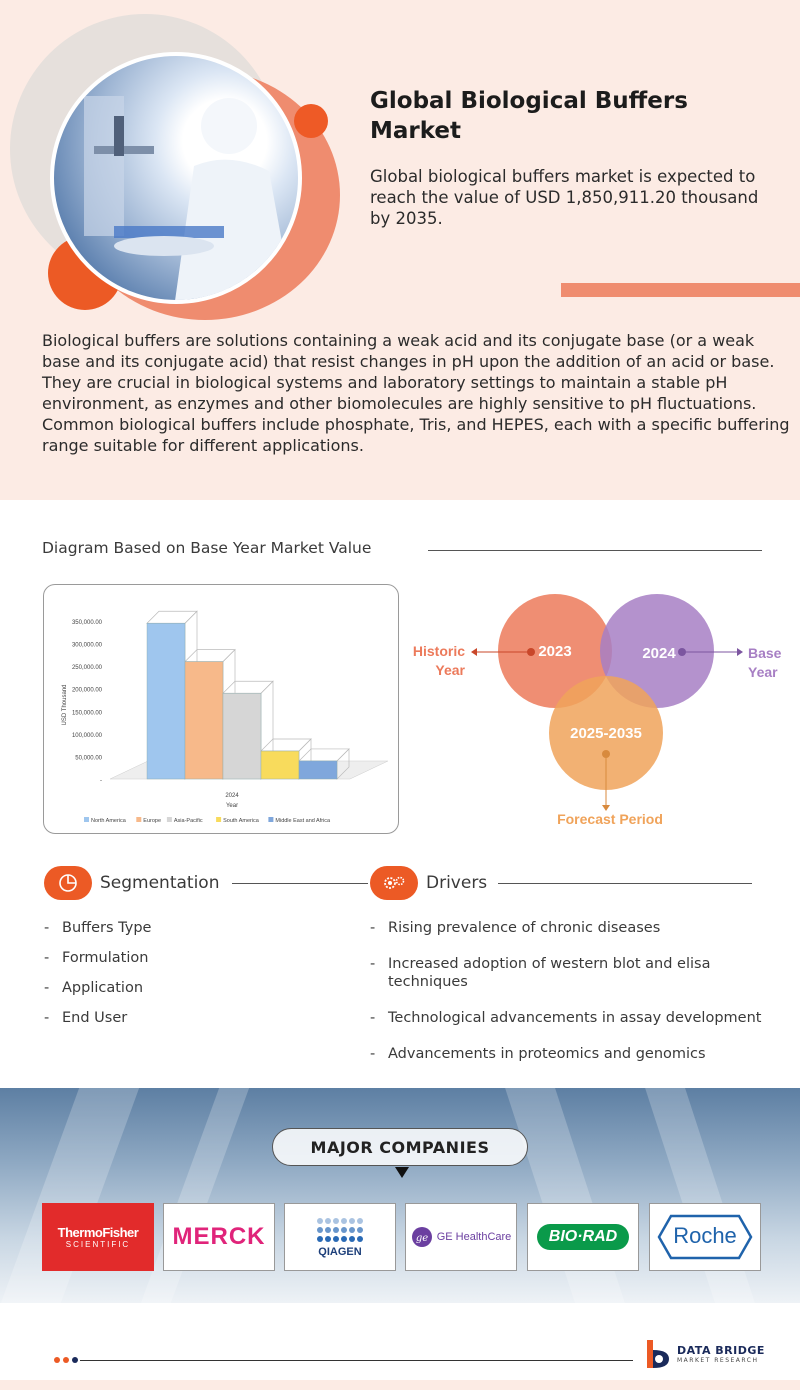  Describe the element at coordinates (340, 1230) in the screenshot. I see `qiagen-dots-icon` at that location.